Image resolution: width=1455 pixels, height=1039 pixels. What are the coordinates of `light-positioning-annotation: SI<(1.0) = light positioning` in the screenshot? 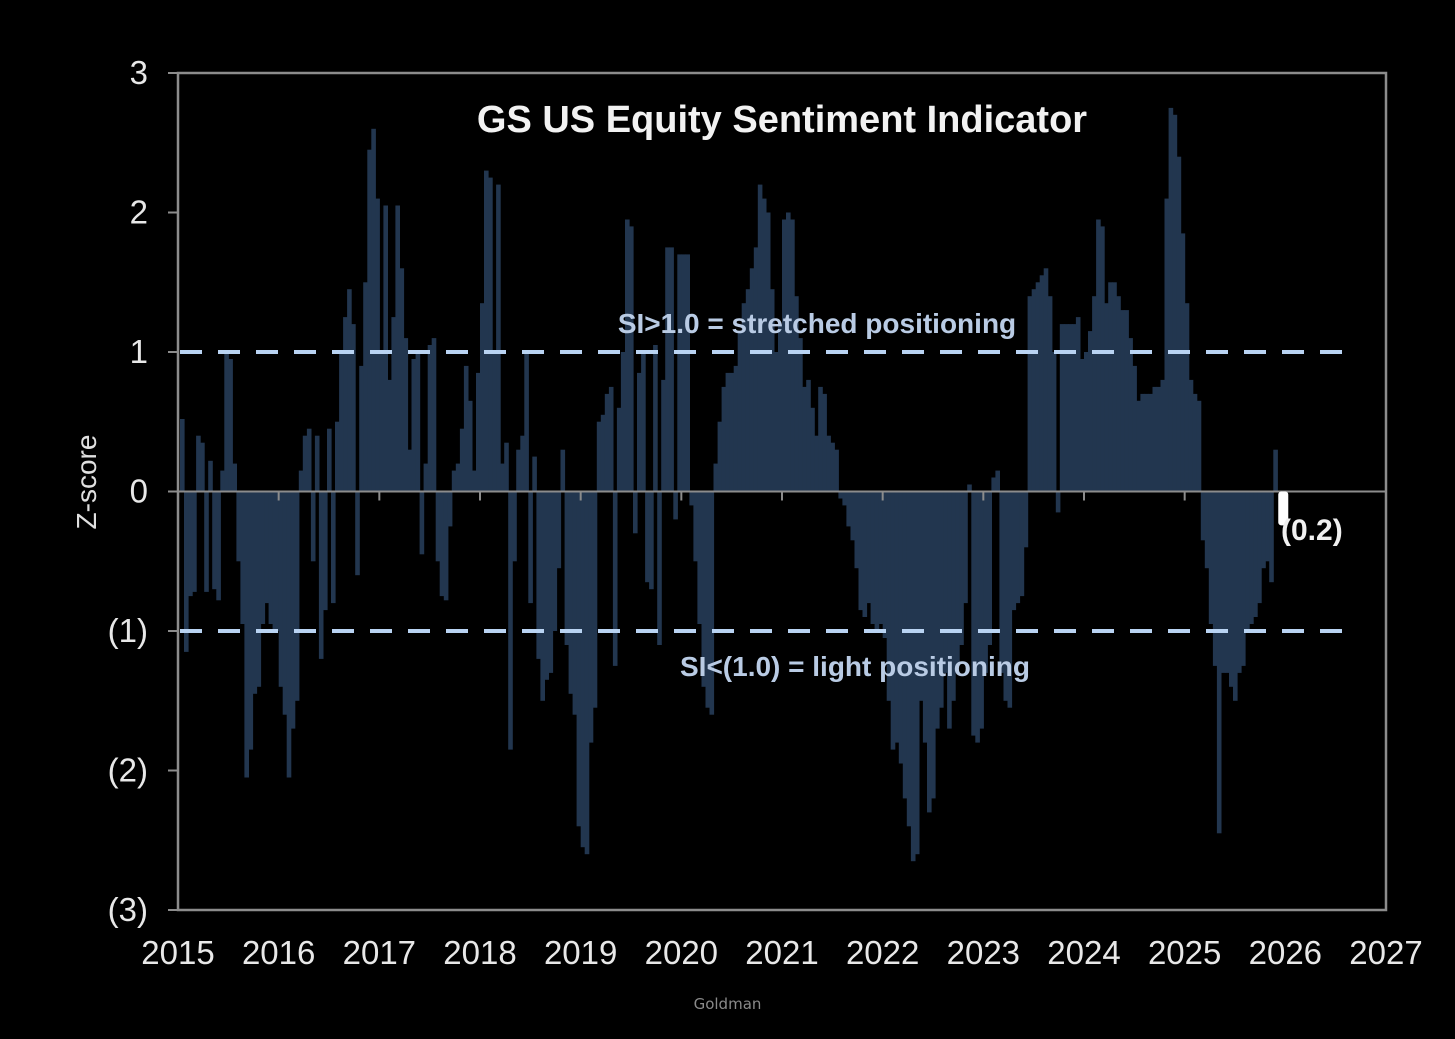 It's located at (855, 666).